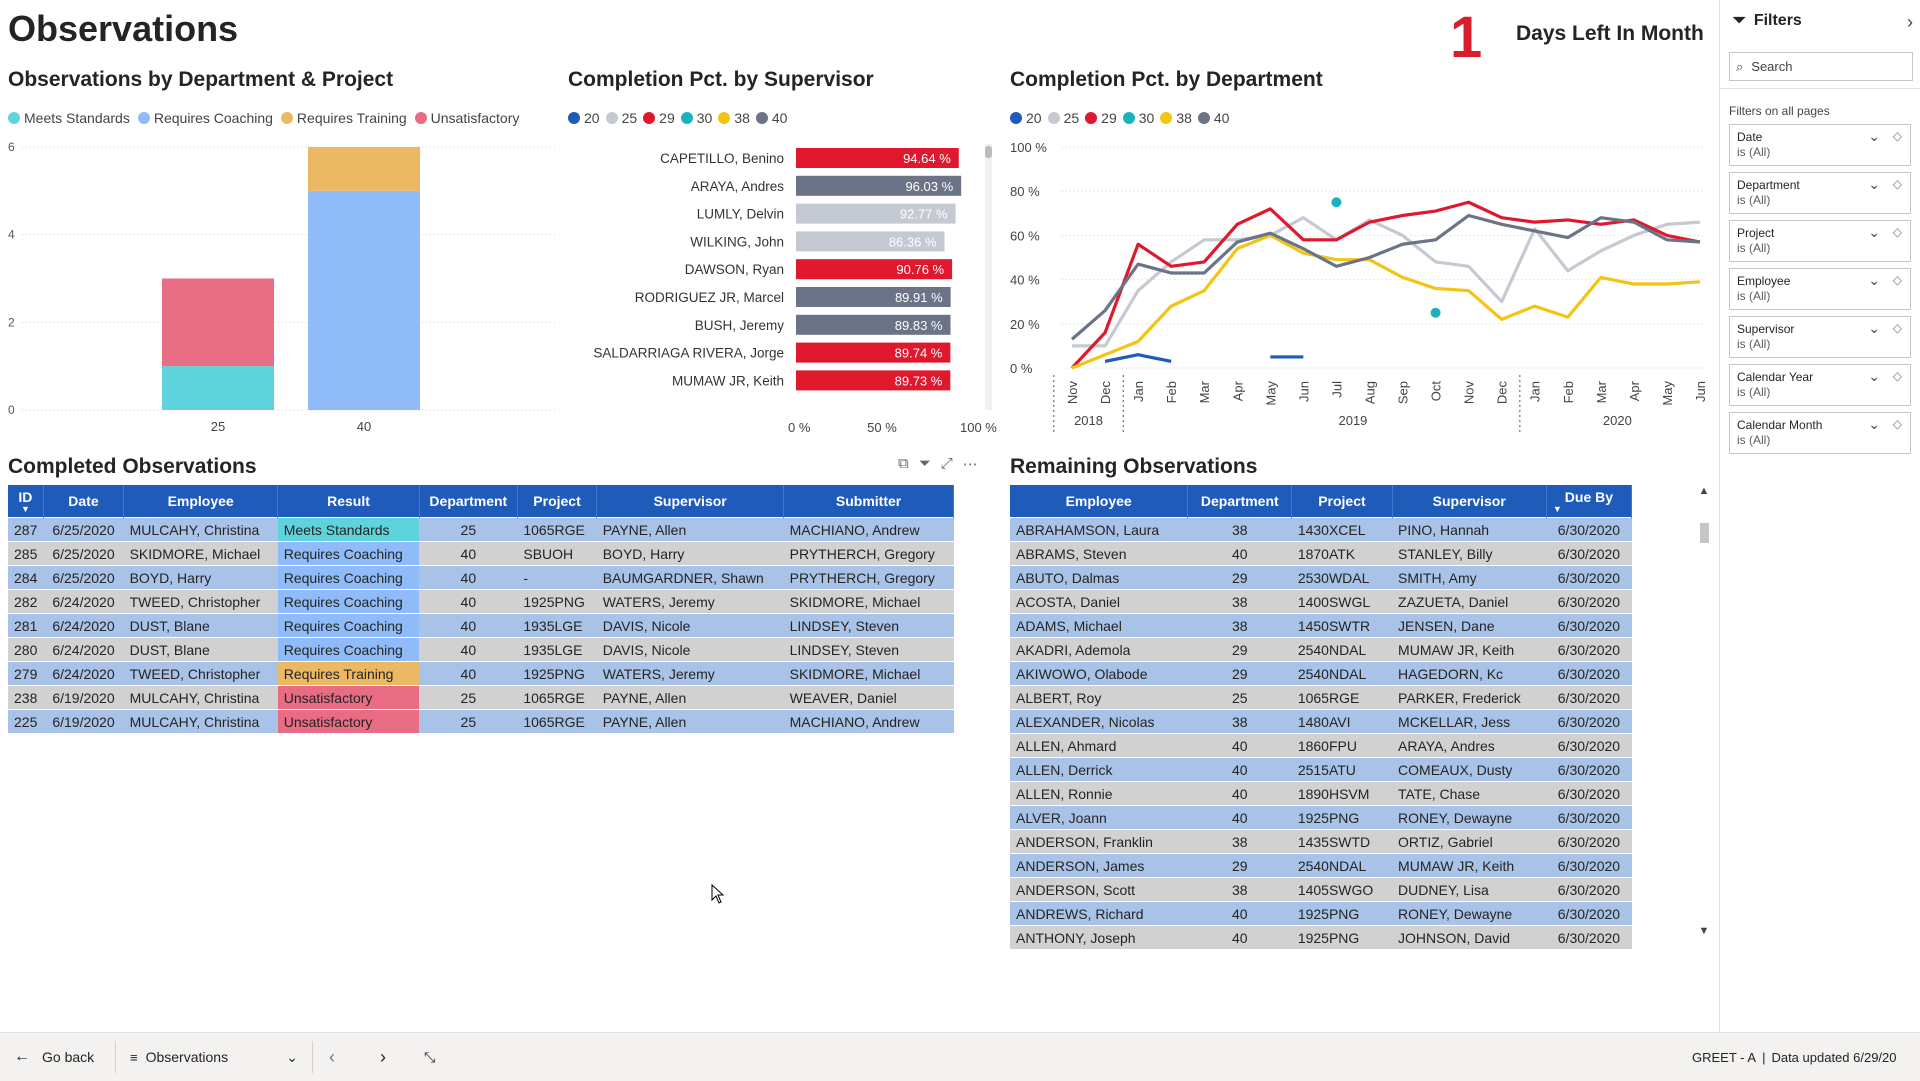 The width and height of the screenshot is (1920, 1081). I want to click on remaining-scrollbar: ▲ ▼, so click(1704, 722).